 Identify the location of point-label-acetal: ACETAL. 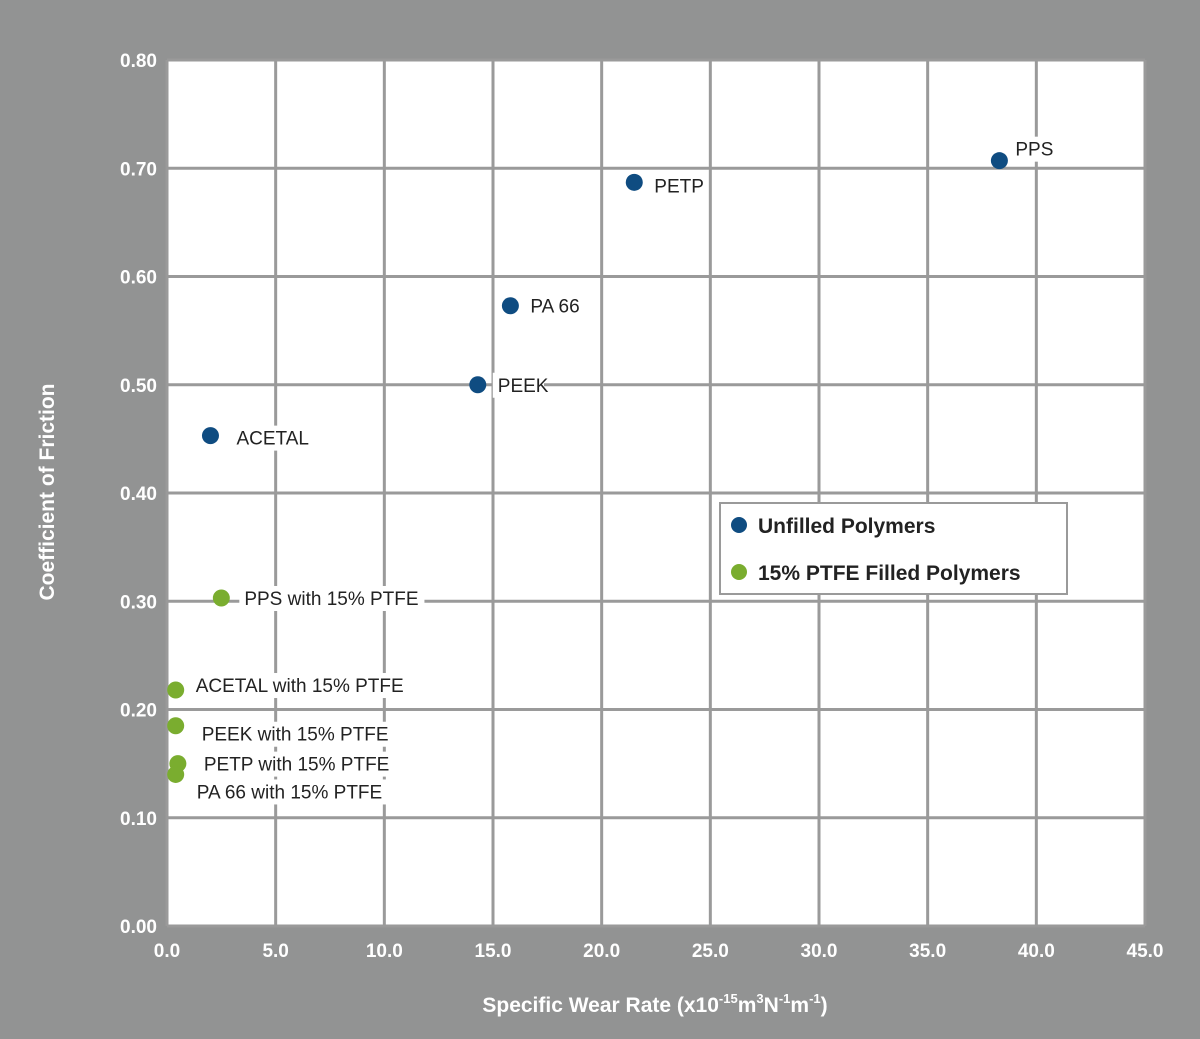
(272, 439).